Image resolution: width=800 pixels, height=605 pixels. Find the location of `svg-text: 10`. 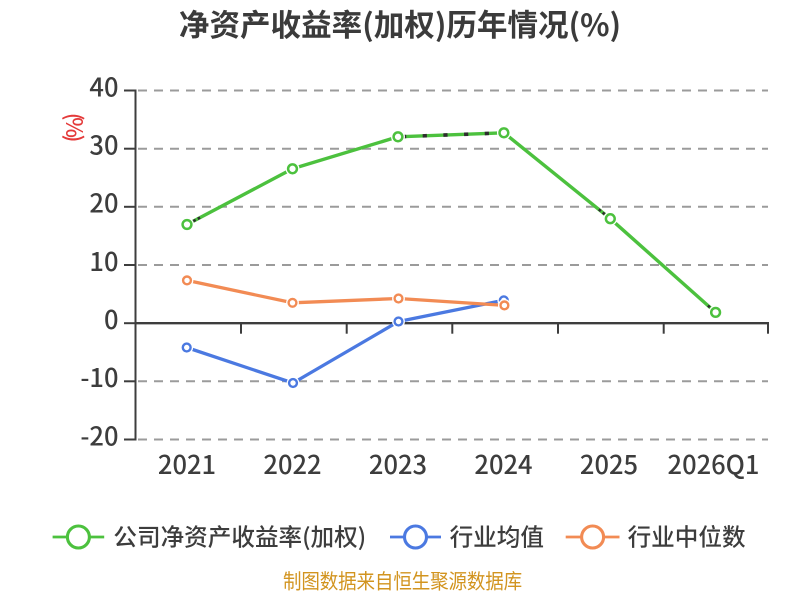

svg-text: 10 is located at coordinates (103, 260).